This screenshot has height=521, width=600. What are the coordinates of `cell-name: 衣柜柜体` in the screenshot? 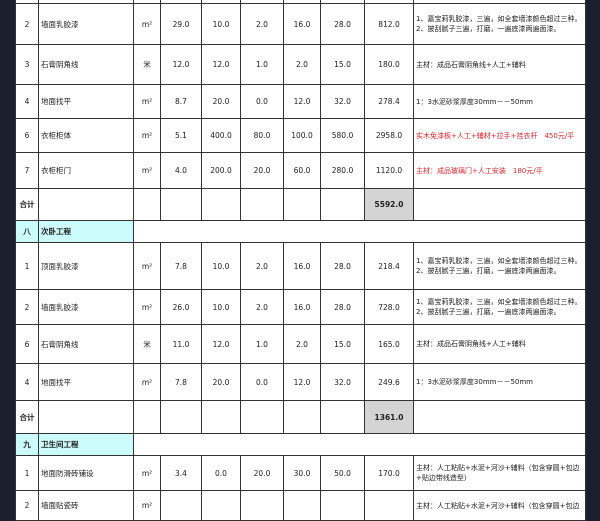 It's located at (86, 135).